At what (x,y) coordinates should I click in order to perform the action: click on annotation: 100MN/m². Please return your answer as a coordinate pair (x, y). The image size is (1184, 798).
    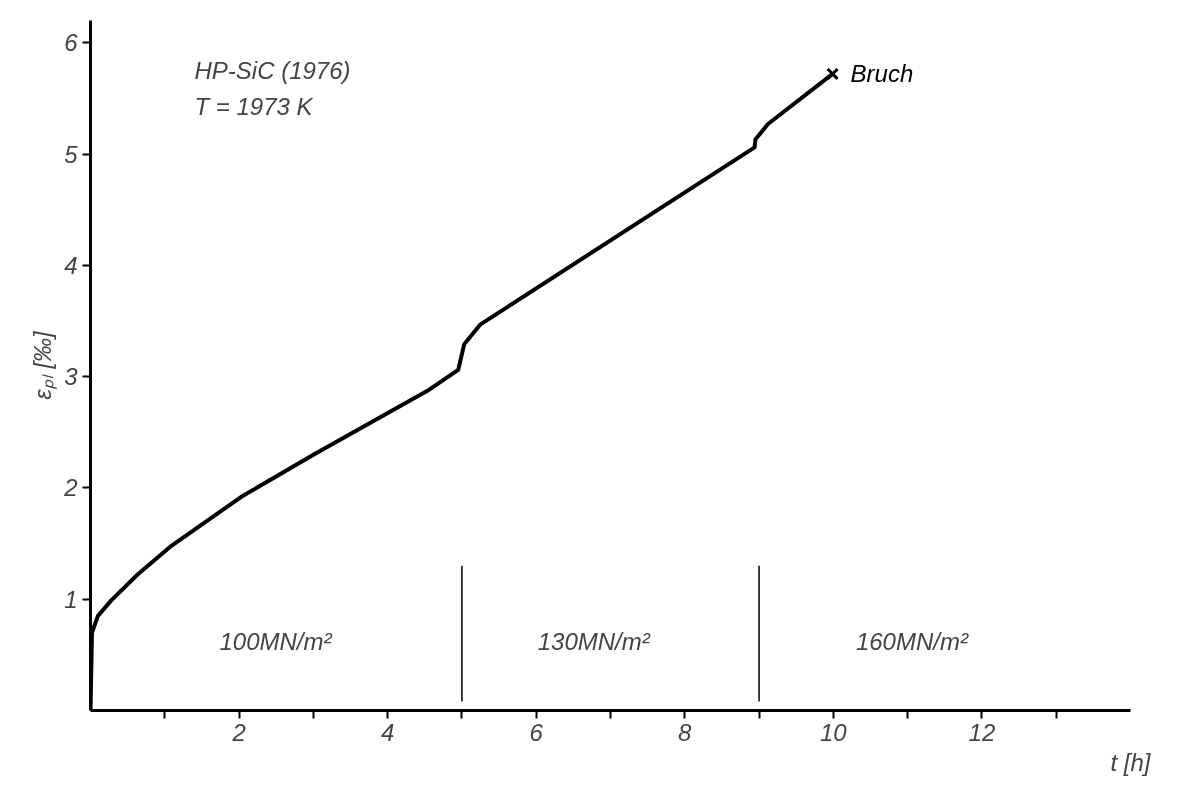
    Looking at the image, I should click on (276, 641).